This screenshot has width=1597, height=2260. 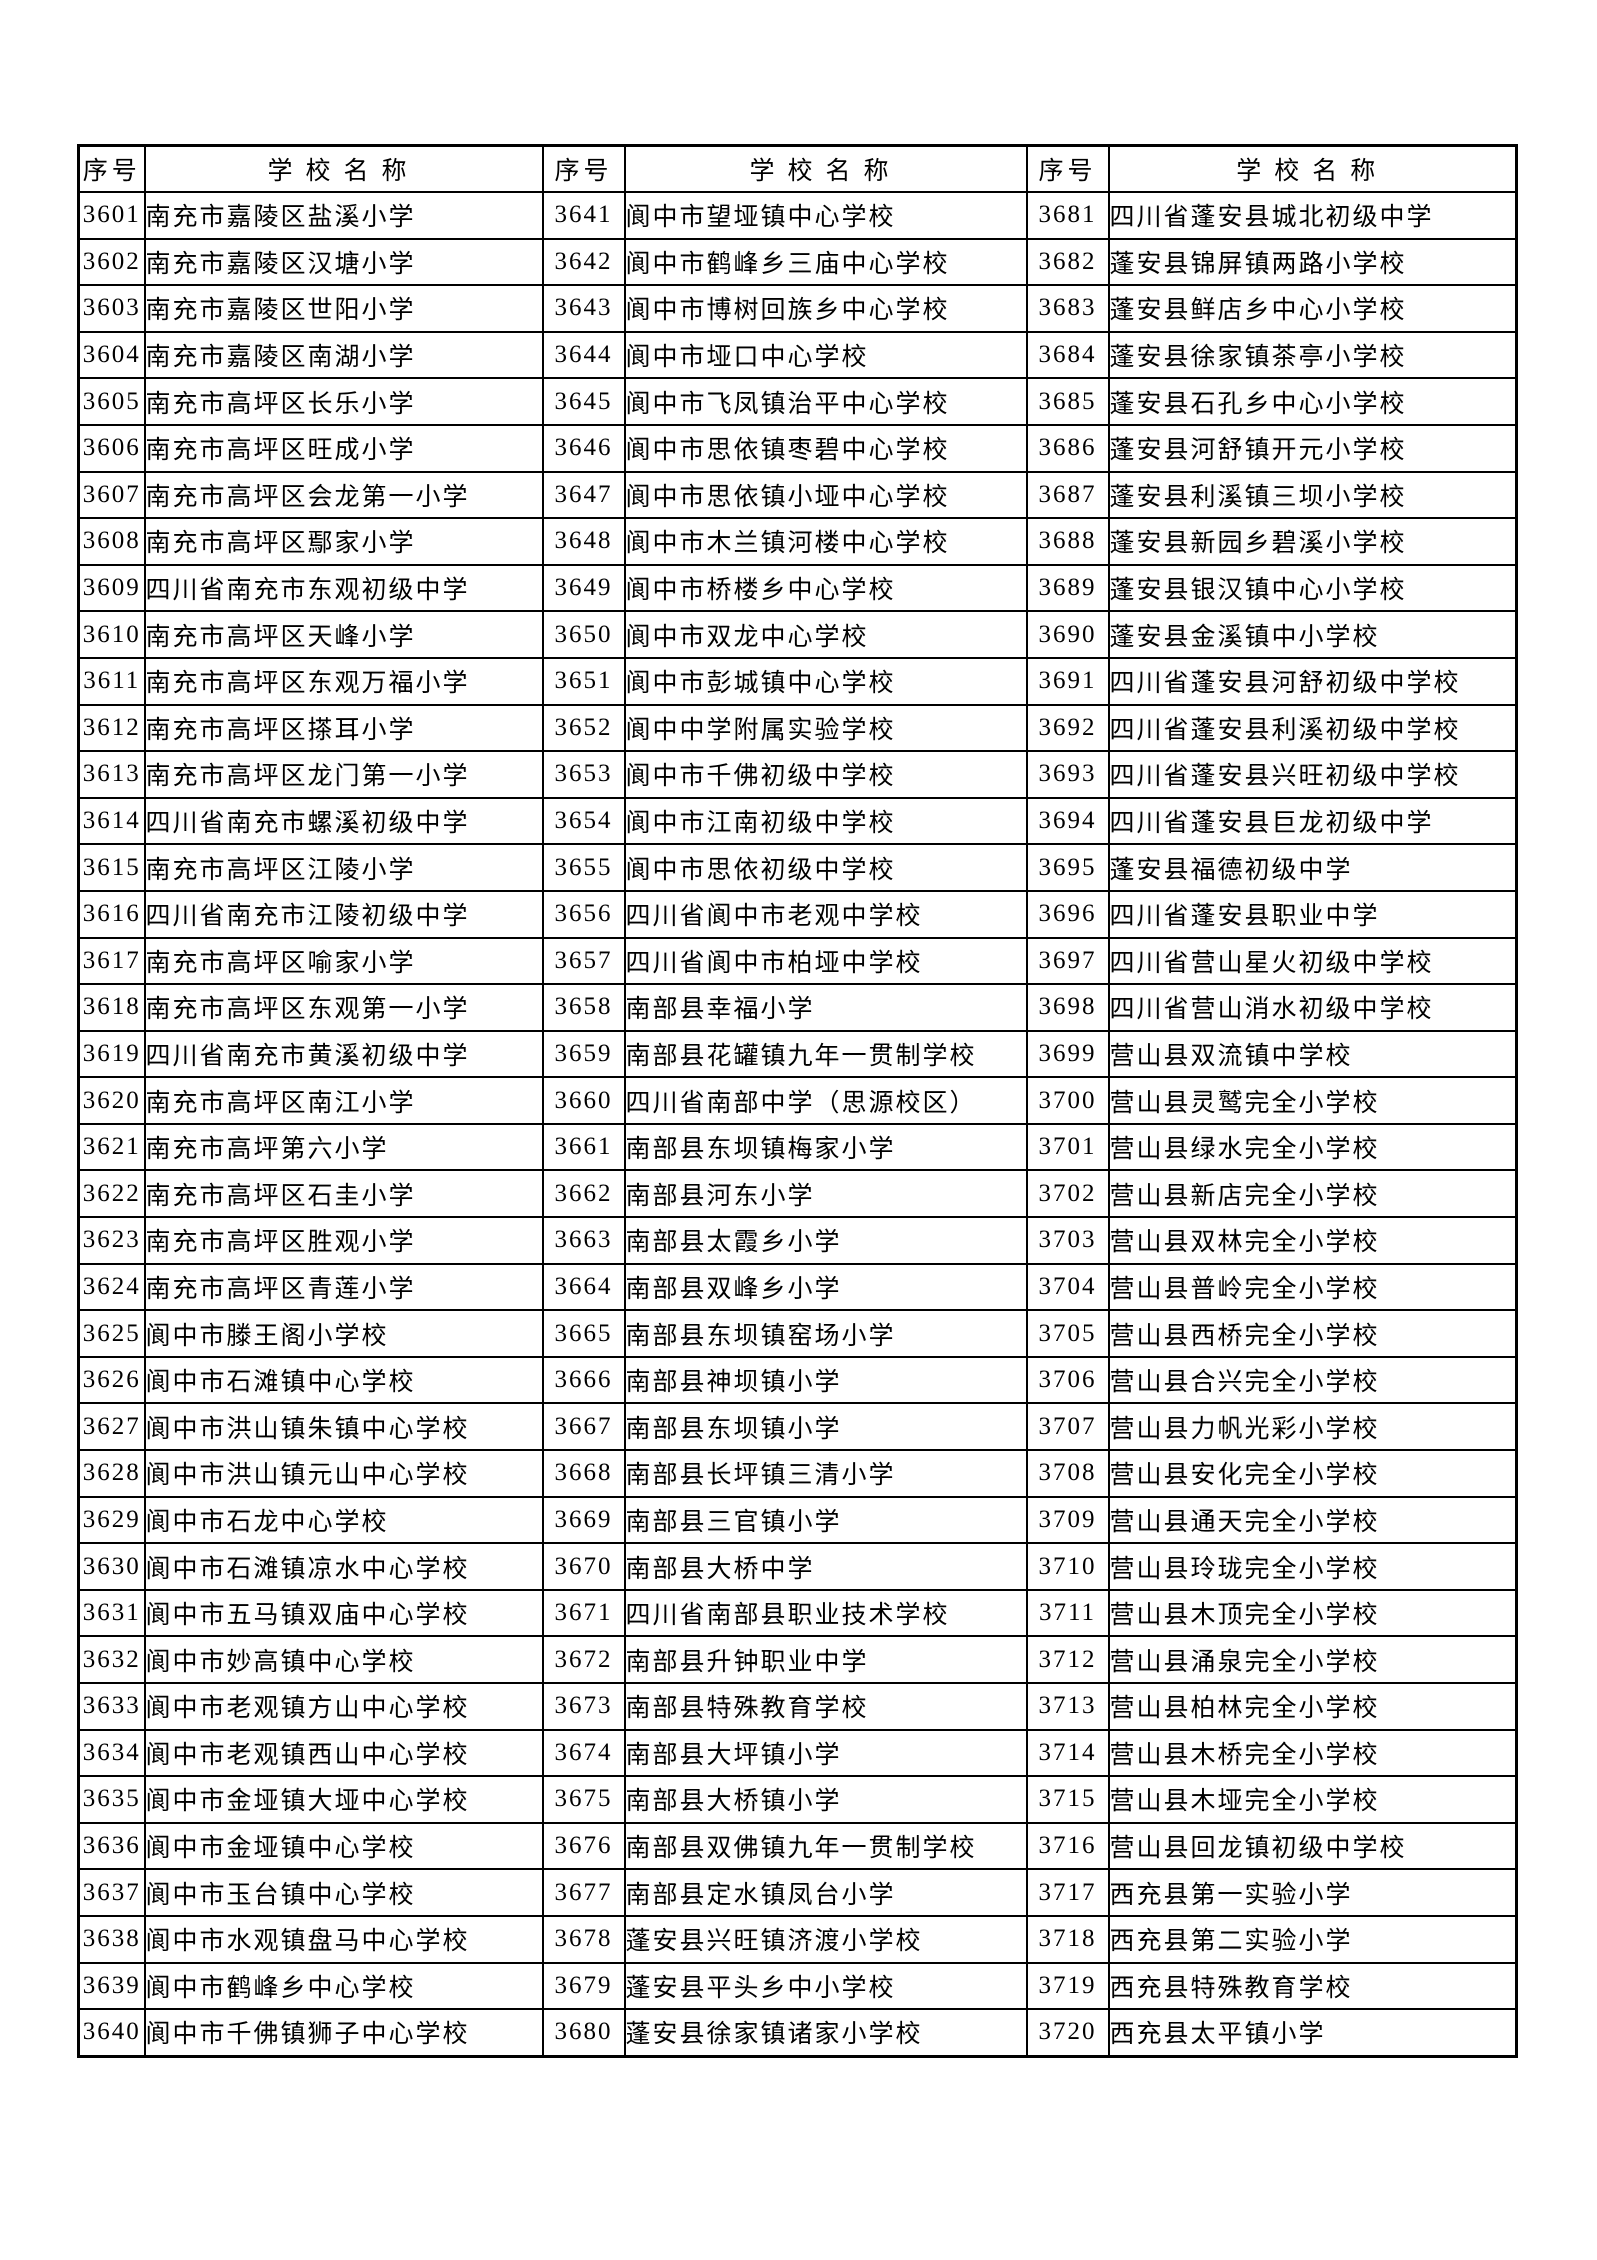 I want to click on school-name-cell: 南部县特殊教育学校, so click(x=825, y=1706).